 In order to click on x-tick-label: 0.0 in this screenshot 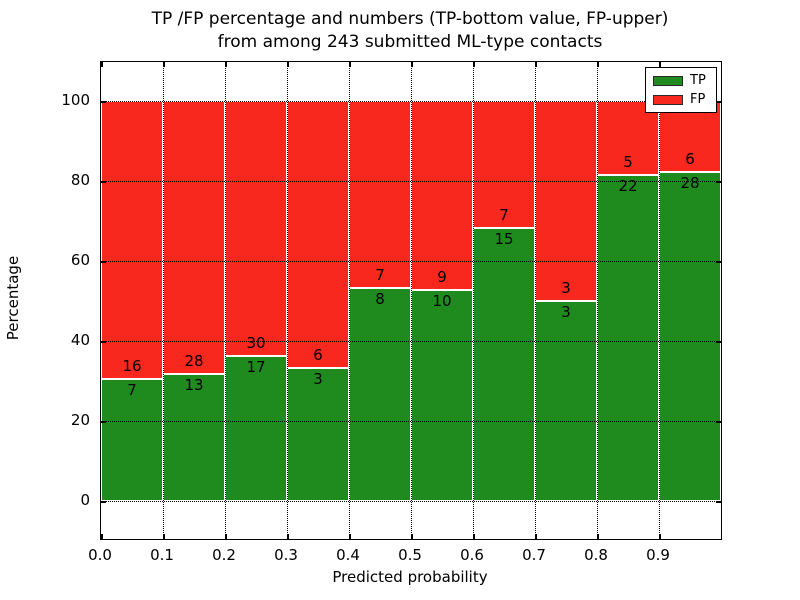, I will do `click(100, 555)`.